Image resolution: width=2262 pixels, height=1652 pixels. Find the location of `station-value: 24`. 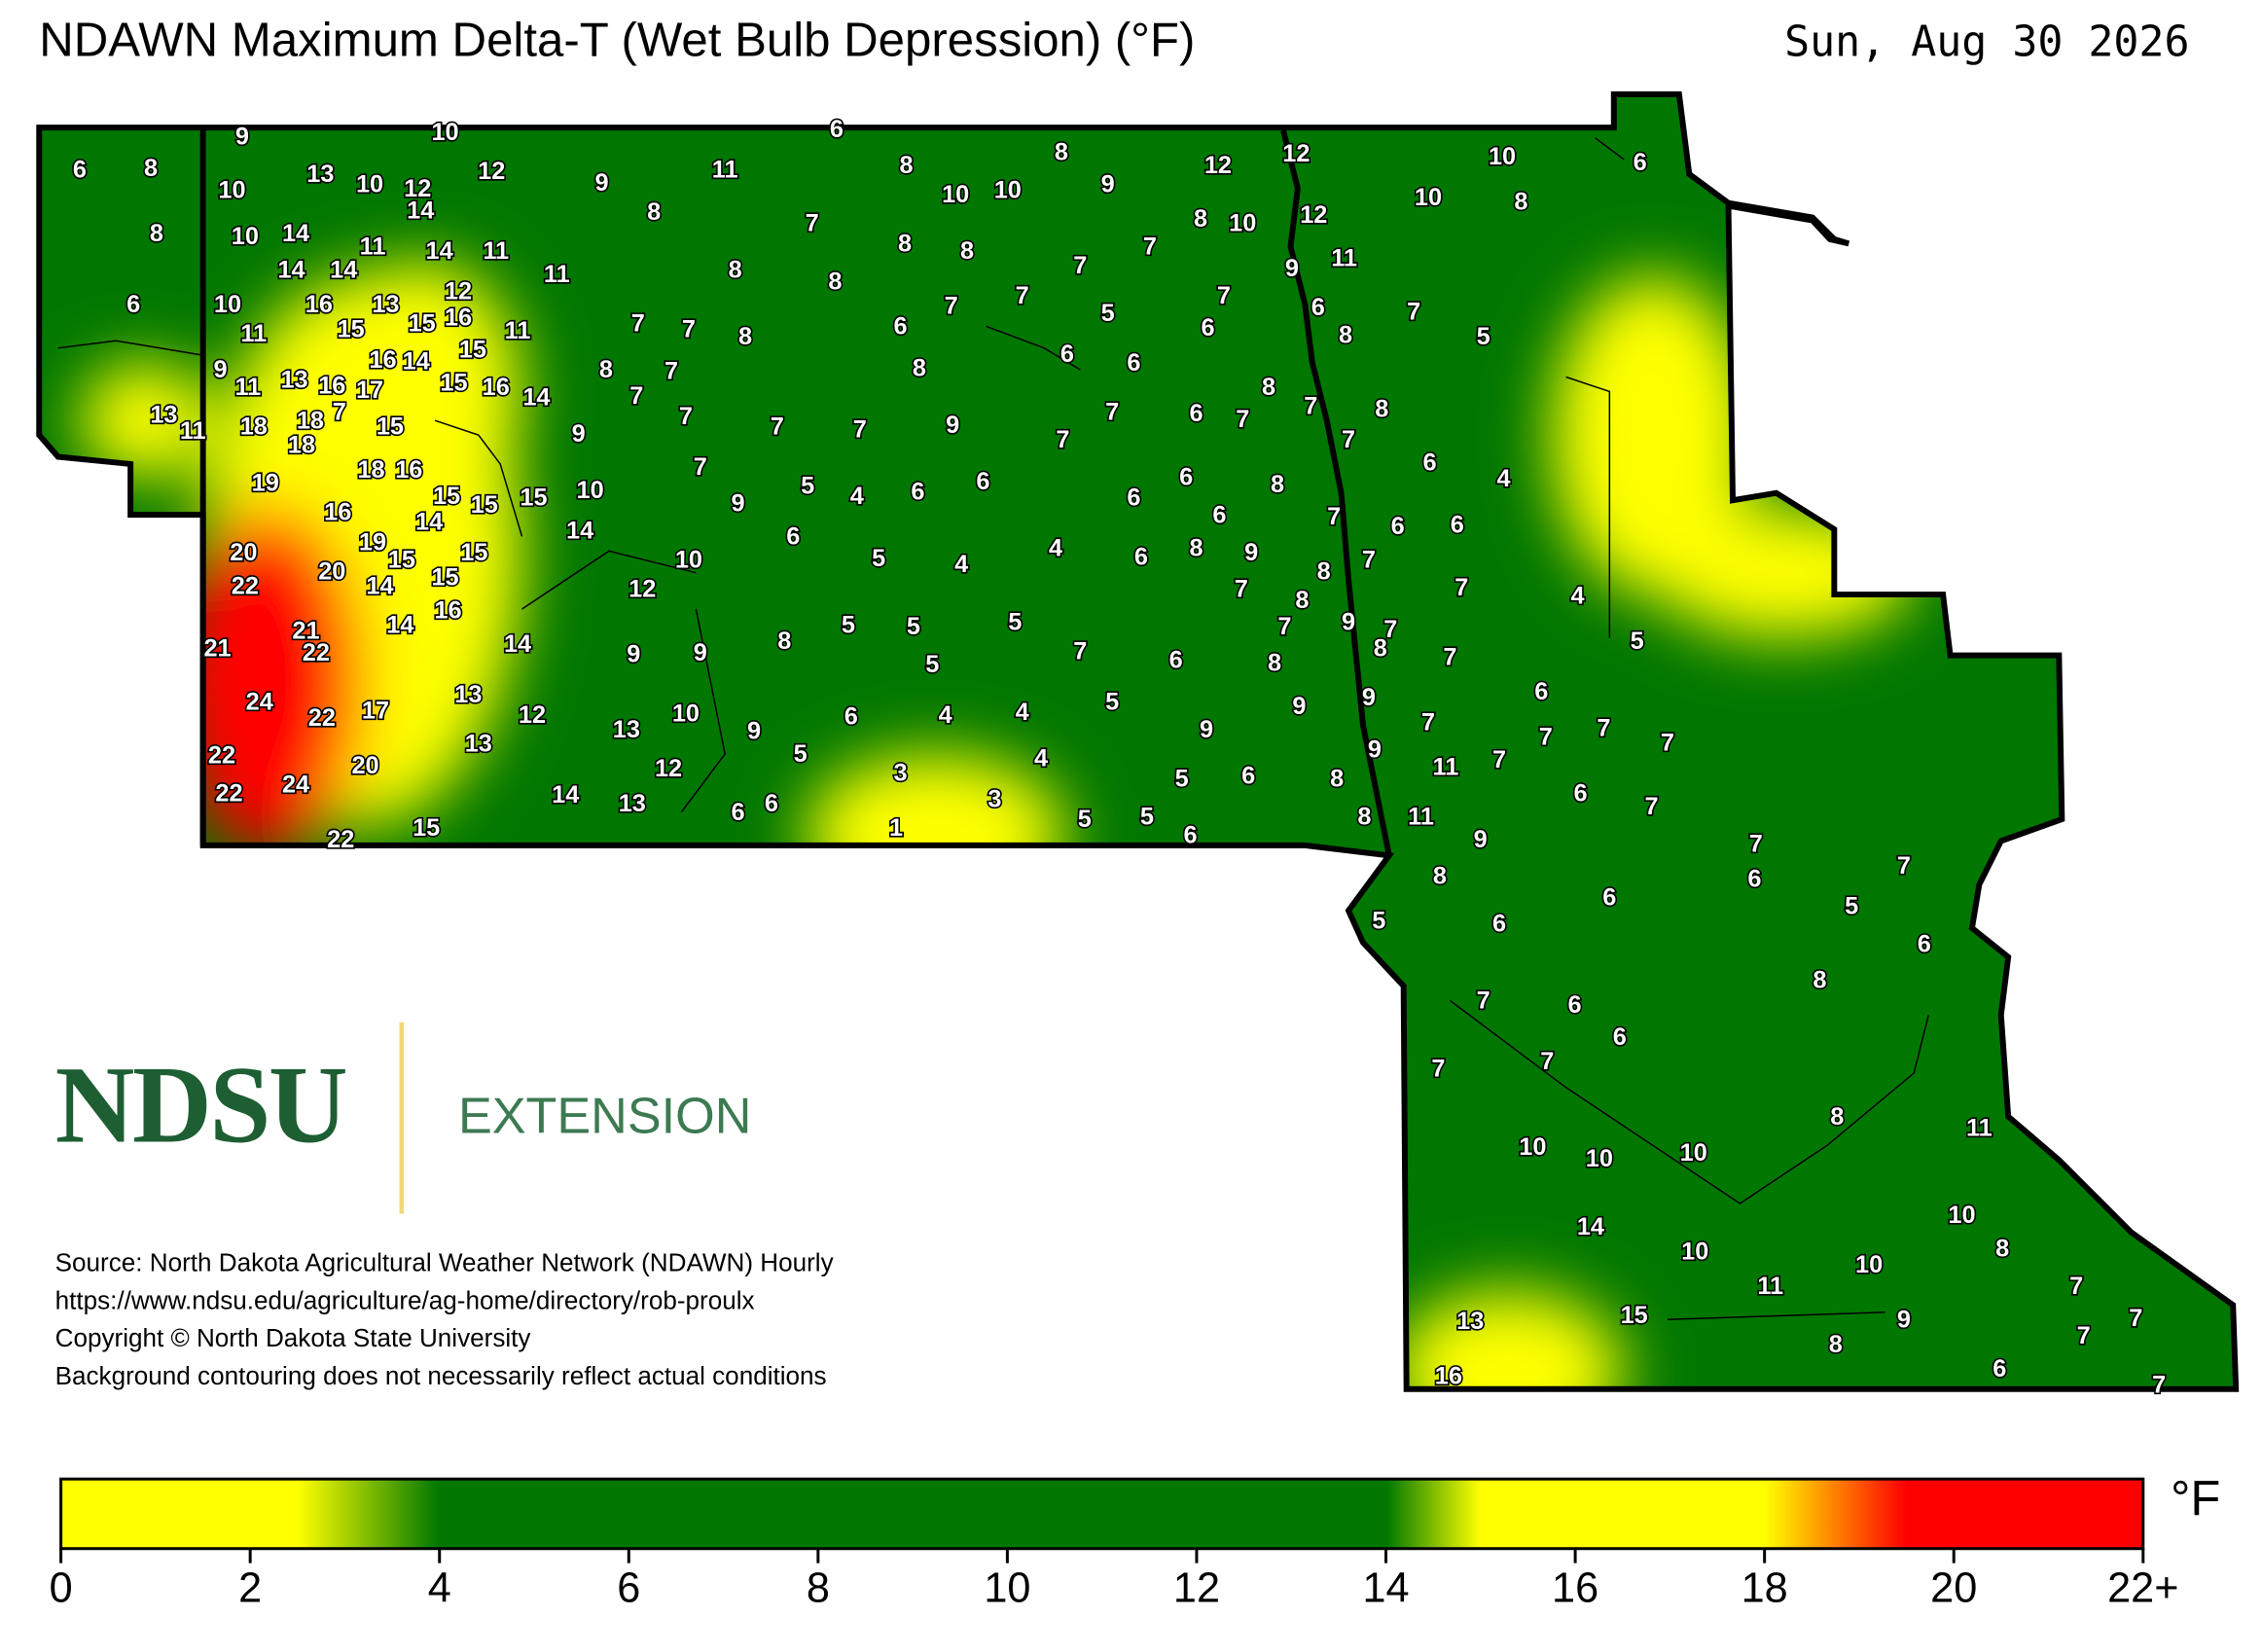

station-value: 24 is located at coordinates (259, 702).